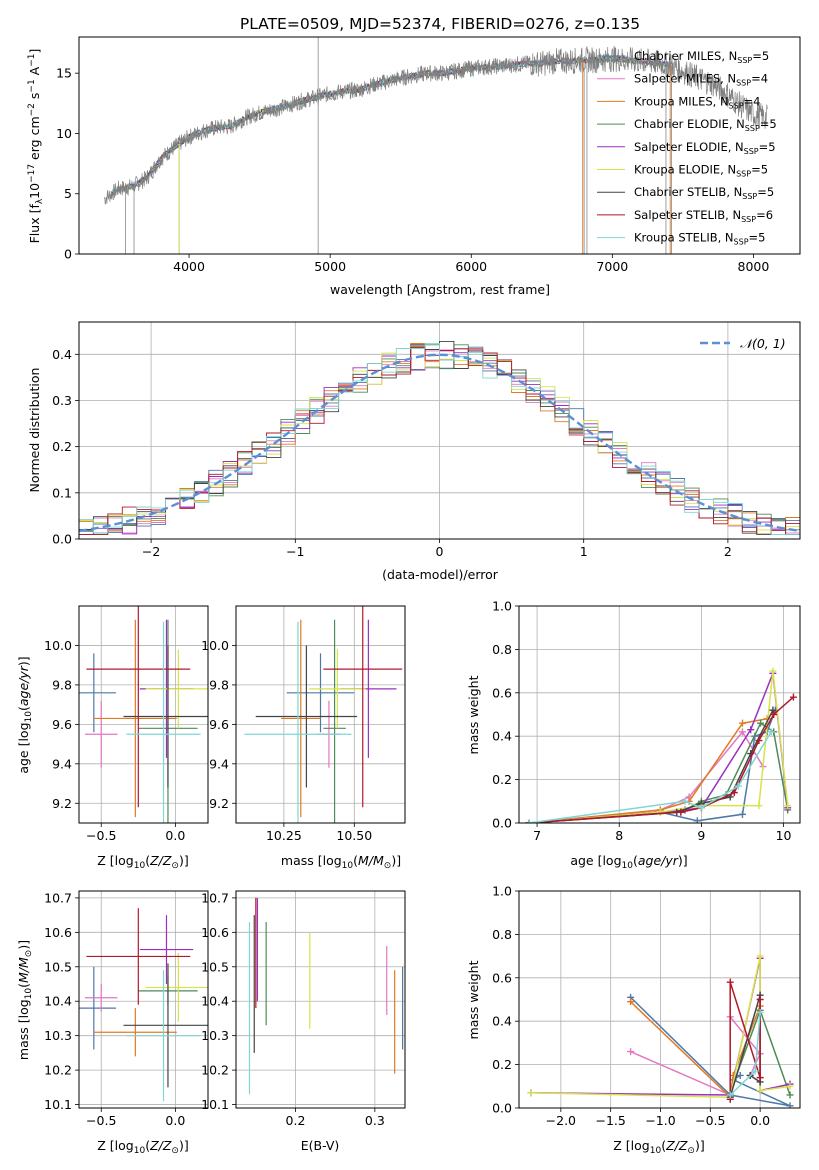 The image size is (819, 1170). Describe the element at coordinates (115, 860) in the screenshot. I see `label-part: Z [log` at that location.